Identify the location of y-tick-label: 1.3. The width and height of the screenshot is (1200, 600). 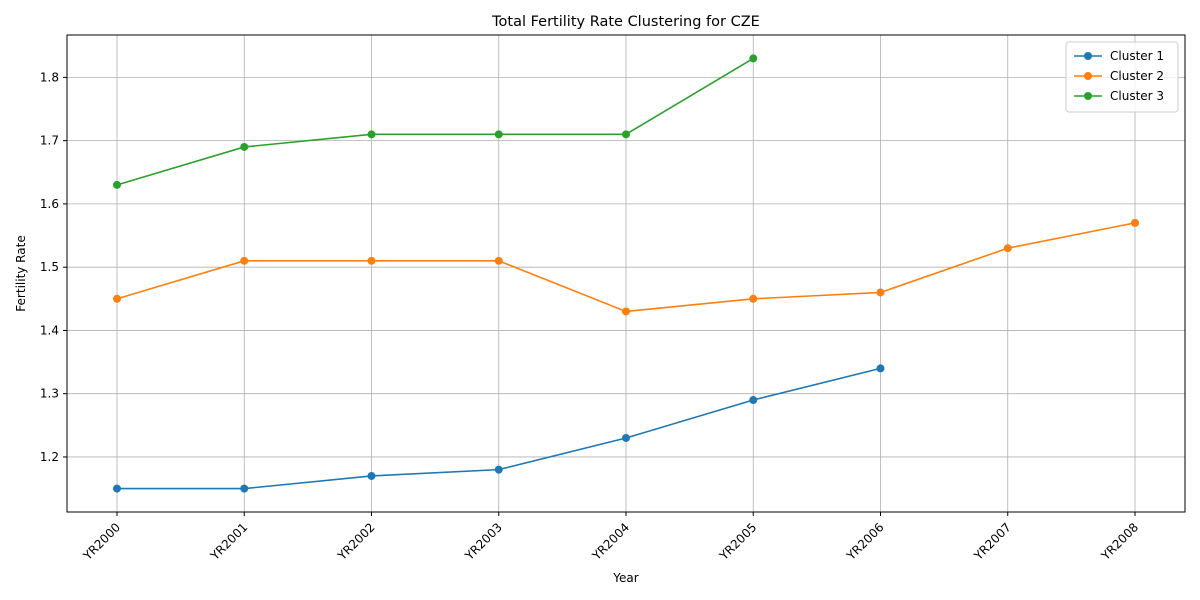
(49, 394).